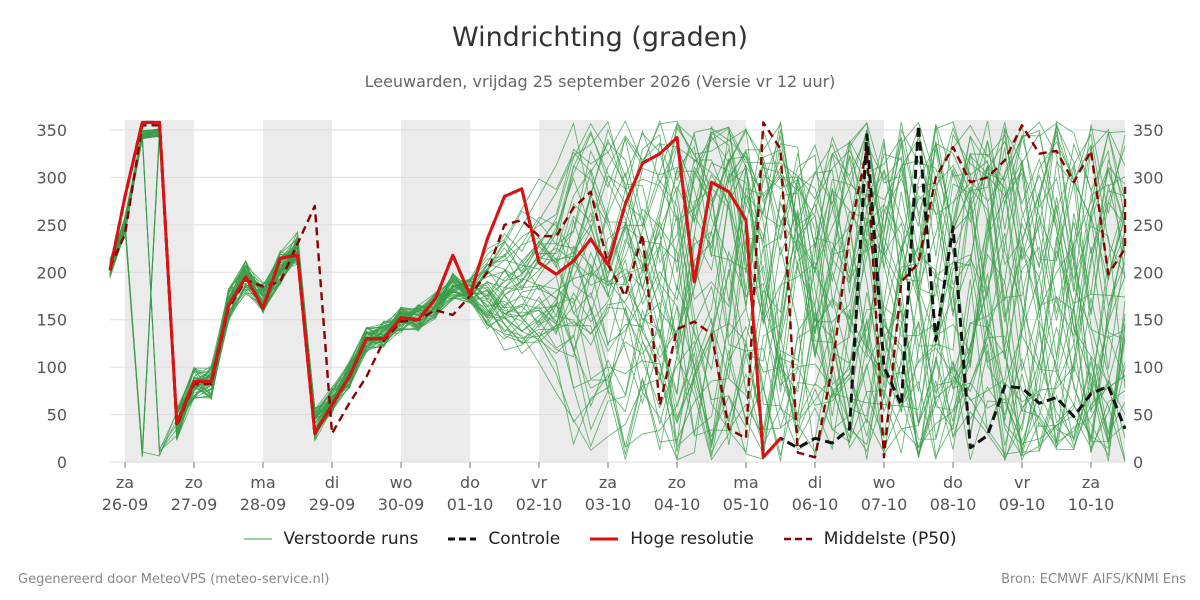 The height and width of the screenshot is (600, 1200). What do you see at coordinates (692, 539) in the screenshot?
I see `legend-label: Hoge resolutie` at bounding box center [692, 539].